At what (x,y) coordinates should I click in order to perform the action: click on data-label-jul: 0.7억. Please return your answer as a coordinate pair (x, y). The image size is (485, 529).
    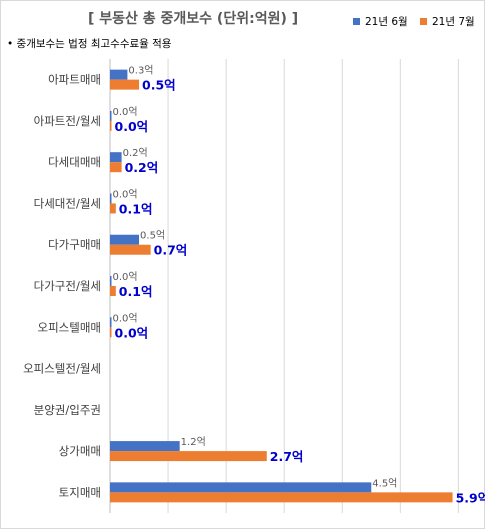
    Looking at the image, I should click on (171, 250).